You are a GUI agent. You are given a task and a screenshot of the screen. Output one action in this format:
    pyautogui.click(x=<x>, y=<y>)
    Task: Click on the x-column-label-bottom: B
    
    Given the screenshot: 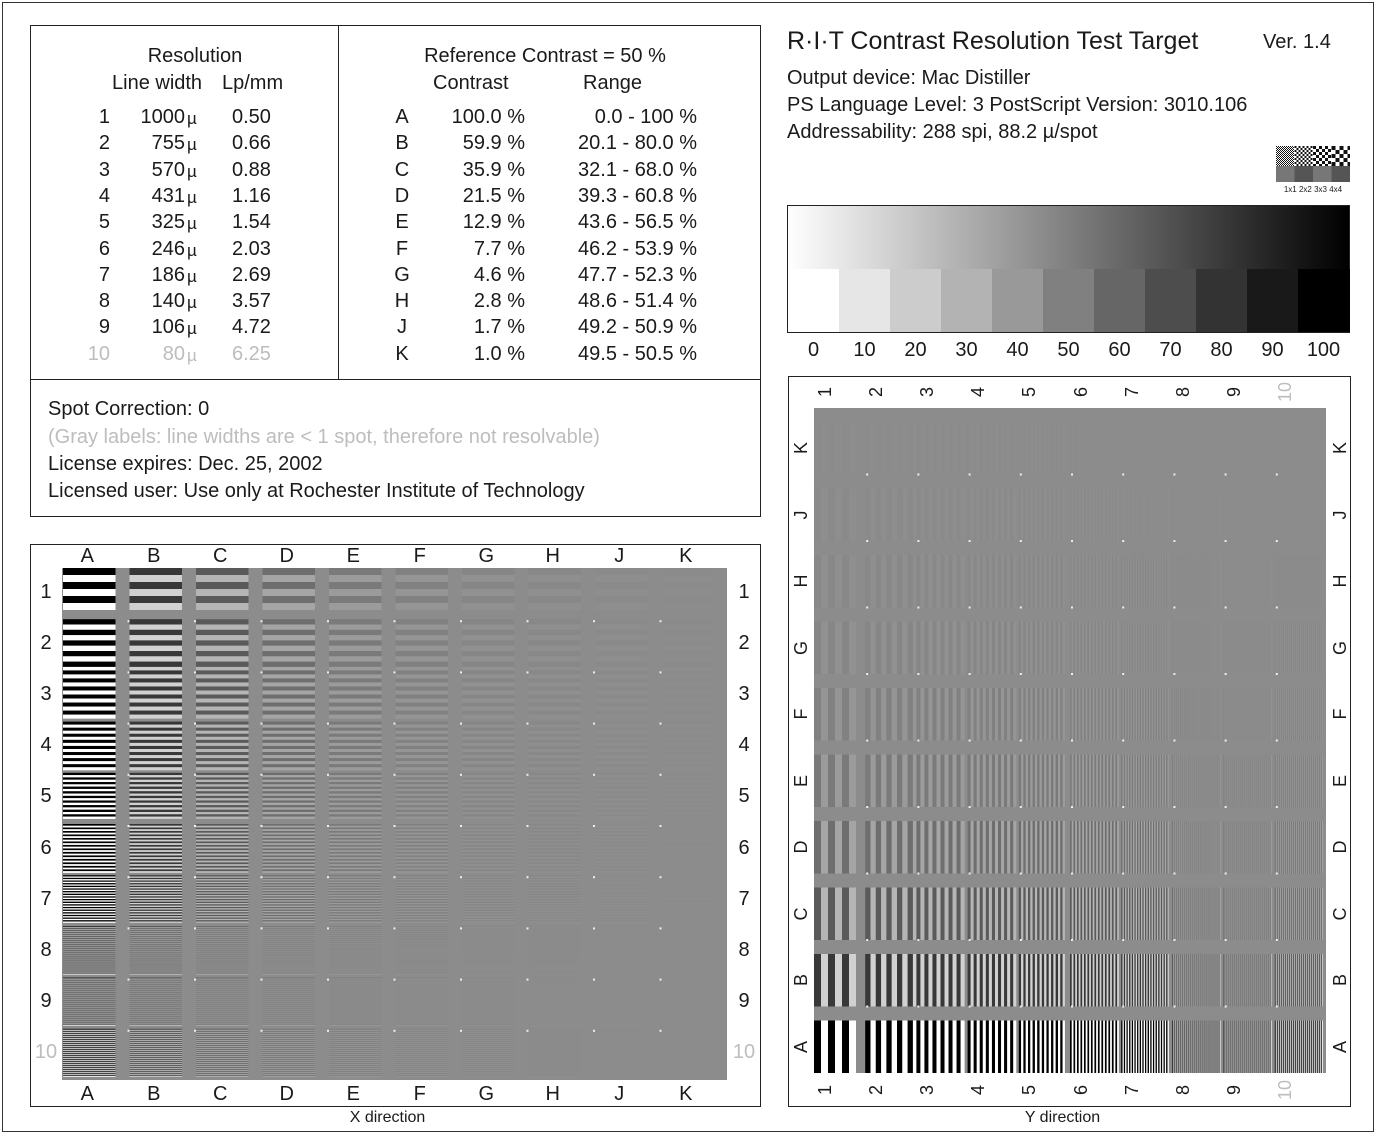 What is the action you would take?
    pyautogui.click(x=154, y=1094)
    